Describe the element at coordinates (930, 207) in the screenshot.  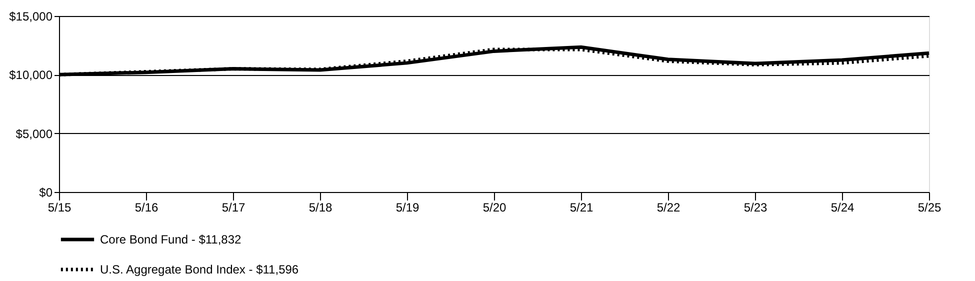
I see `x-tick-label: 5/25` at that location.